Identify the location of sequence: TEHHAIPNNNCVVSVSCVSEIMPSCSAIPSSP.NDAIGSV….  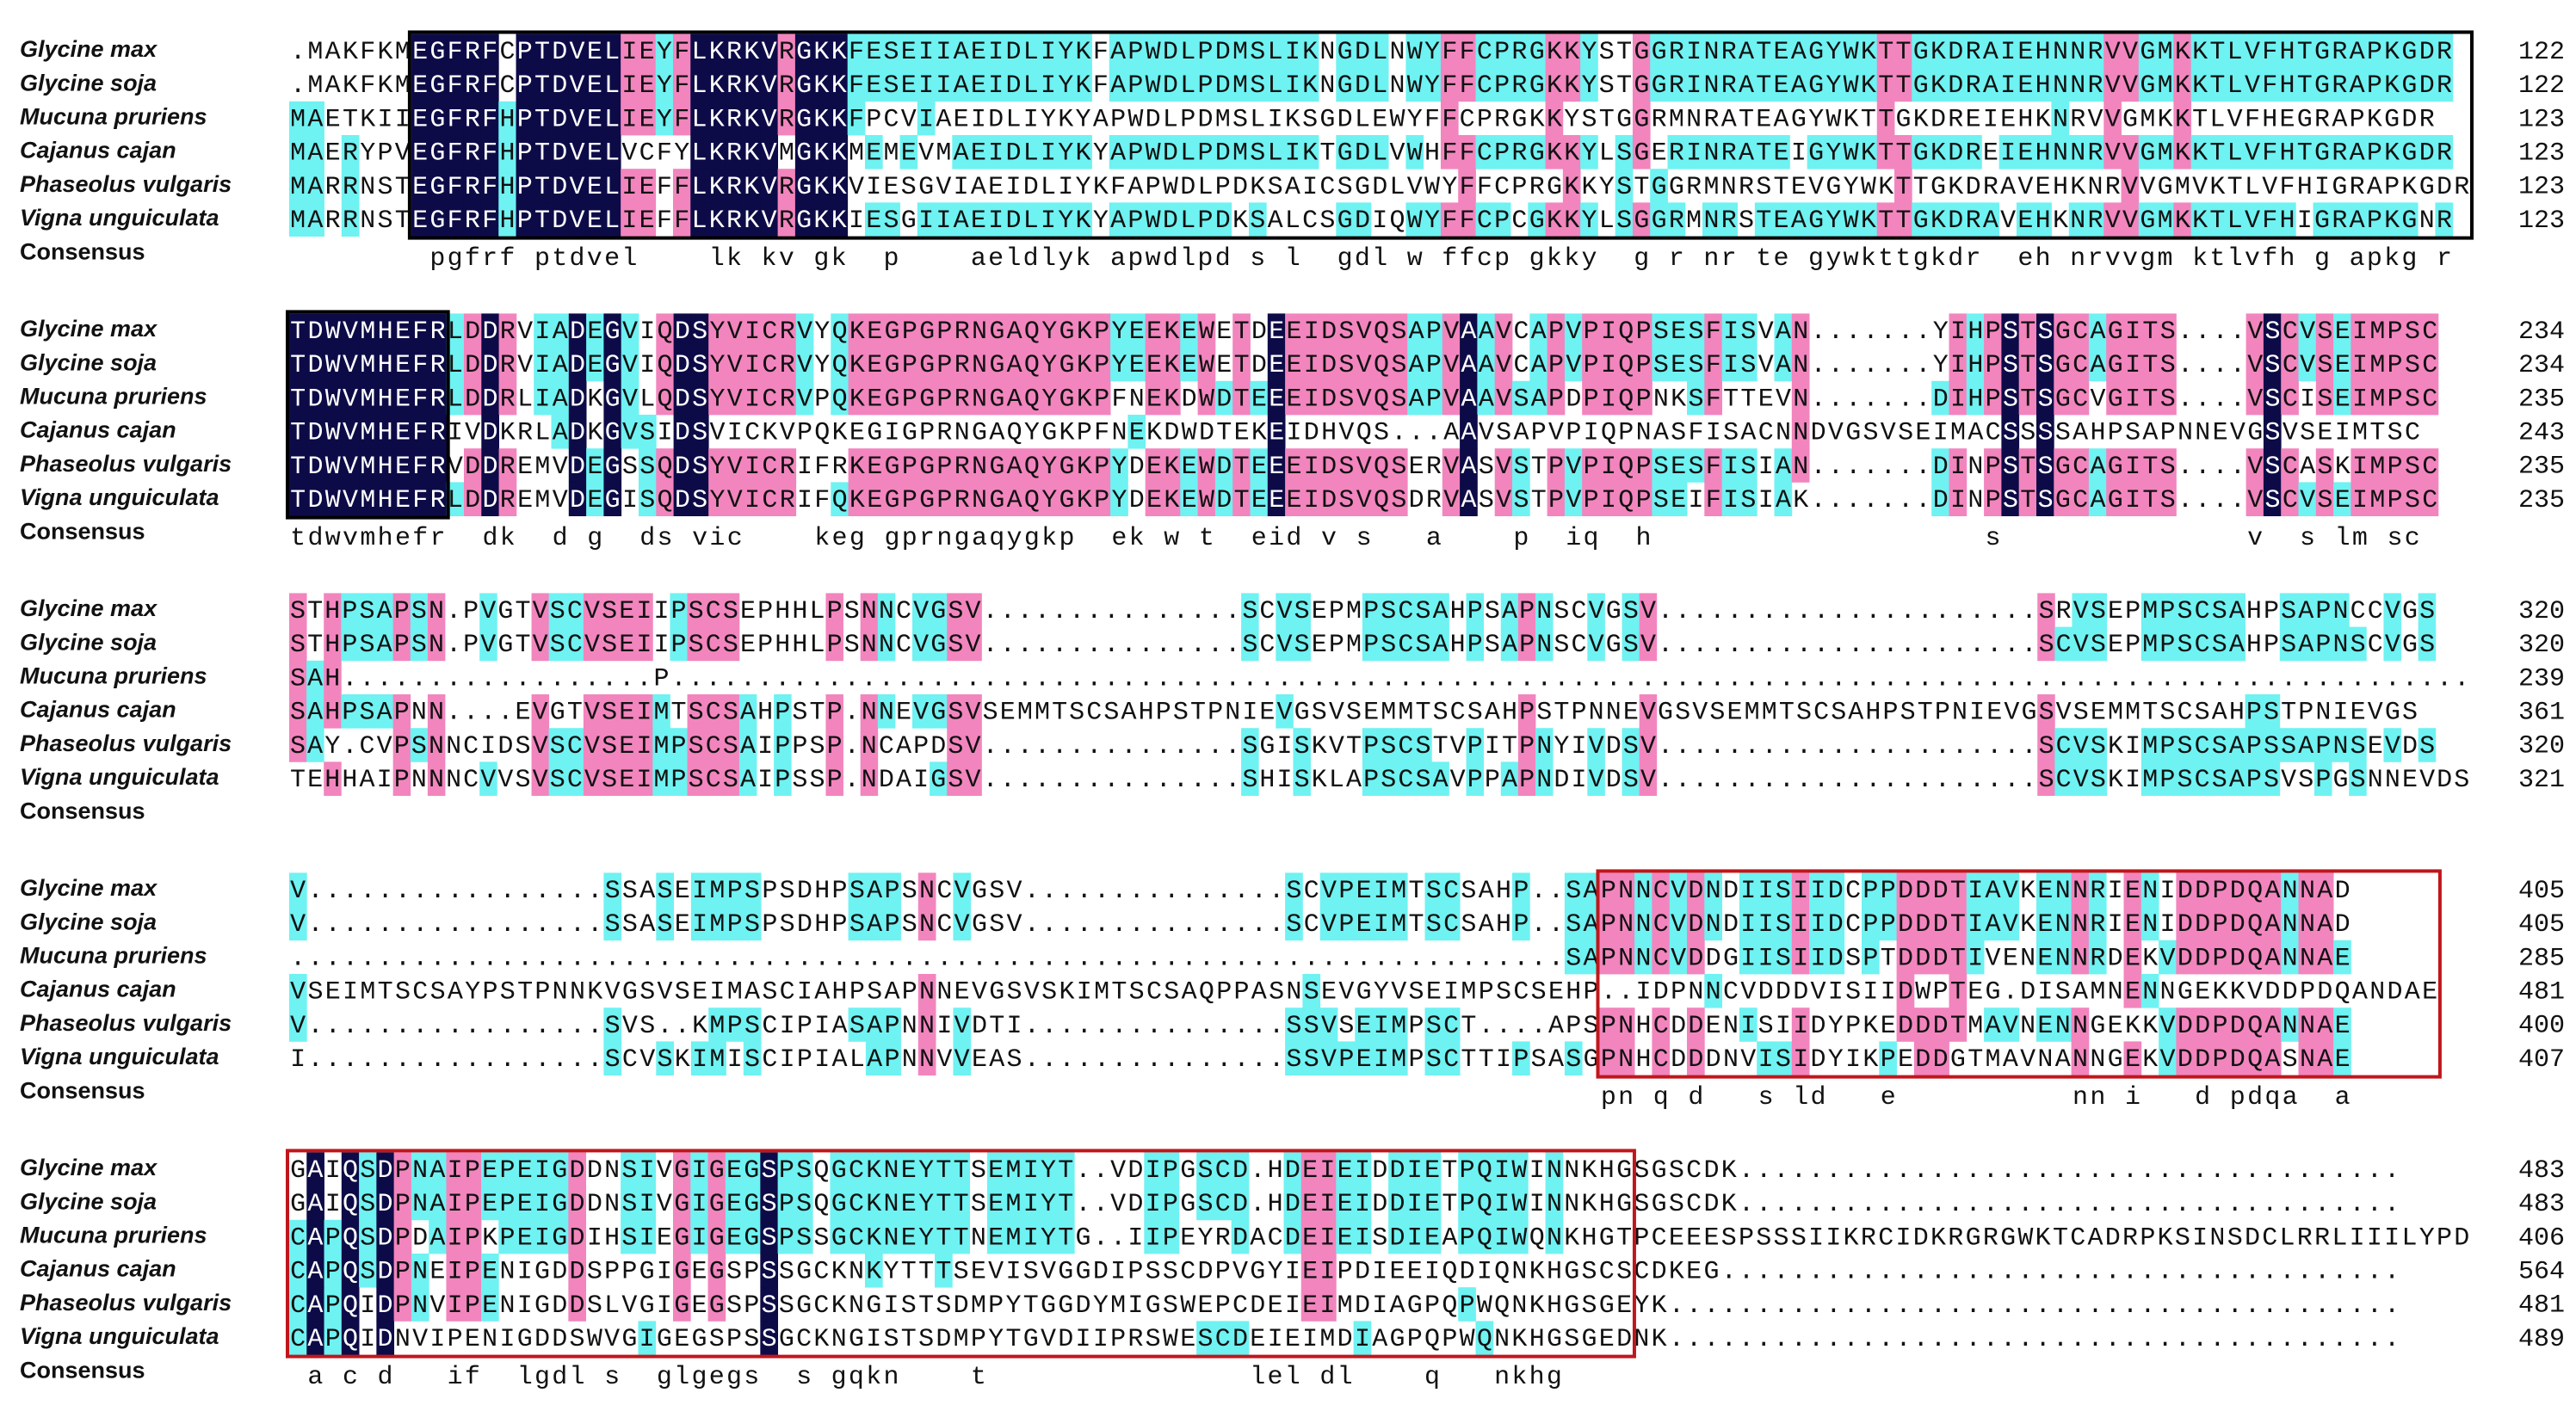
(1380, 780).